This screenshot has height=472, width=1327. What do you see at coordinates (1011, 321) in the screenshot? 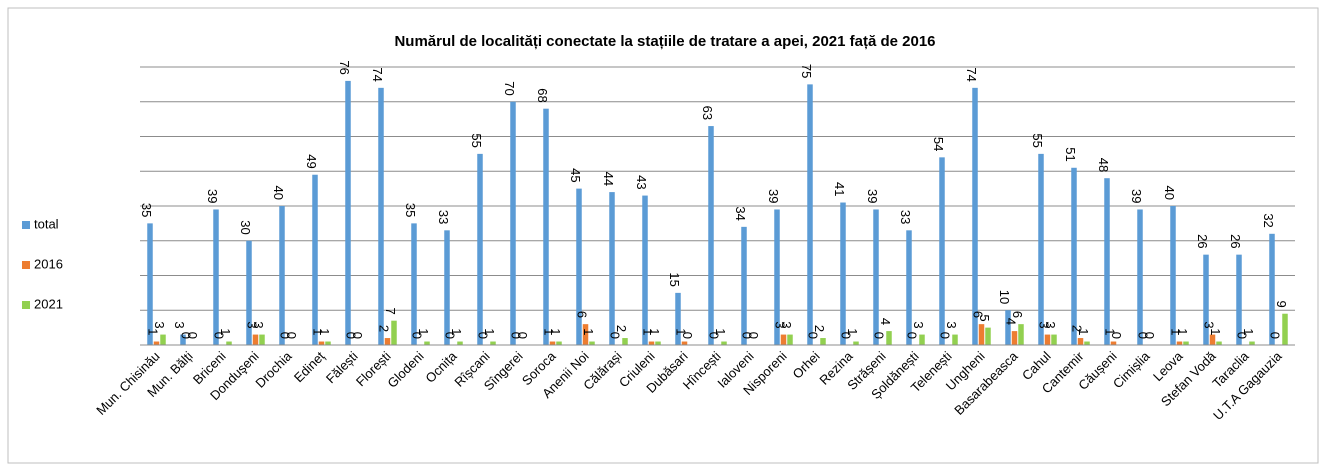
I see `data-label: 4` at bounding box center [1011, 321].